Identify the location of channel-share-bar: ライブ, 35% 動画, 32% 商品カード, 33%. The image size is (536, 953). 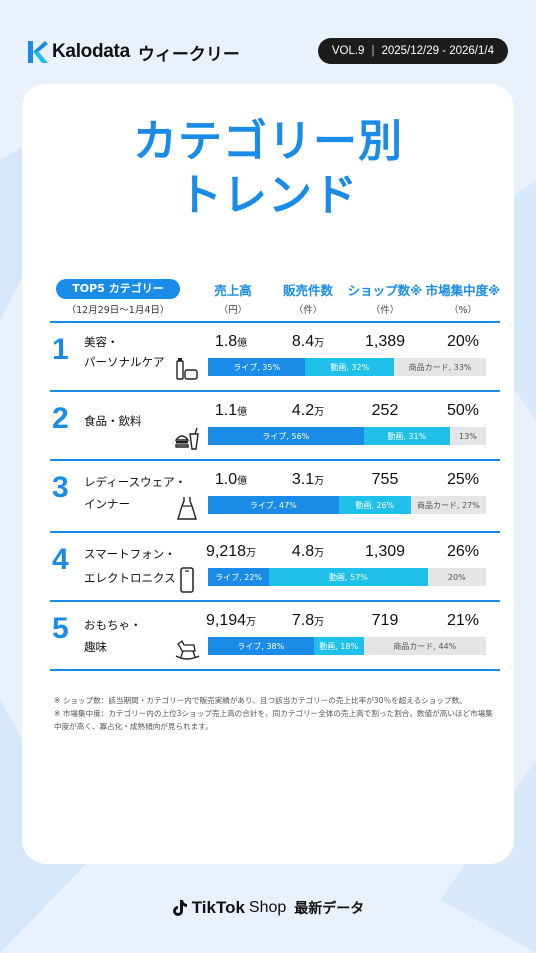
(347, 367).